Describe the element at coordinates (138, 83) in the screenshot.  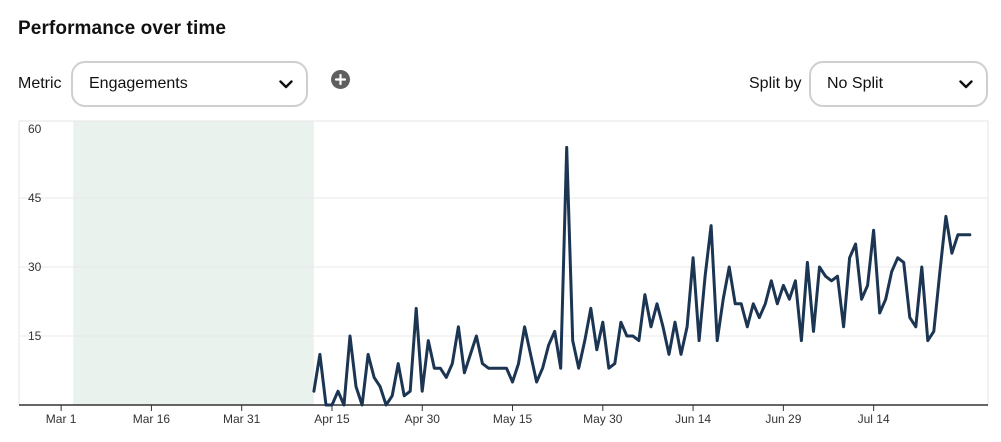
I see `metric-select-value: Engagements` at that location.